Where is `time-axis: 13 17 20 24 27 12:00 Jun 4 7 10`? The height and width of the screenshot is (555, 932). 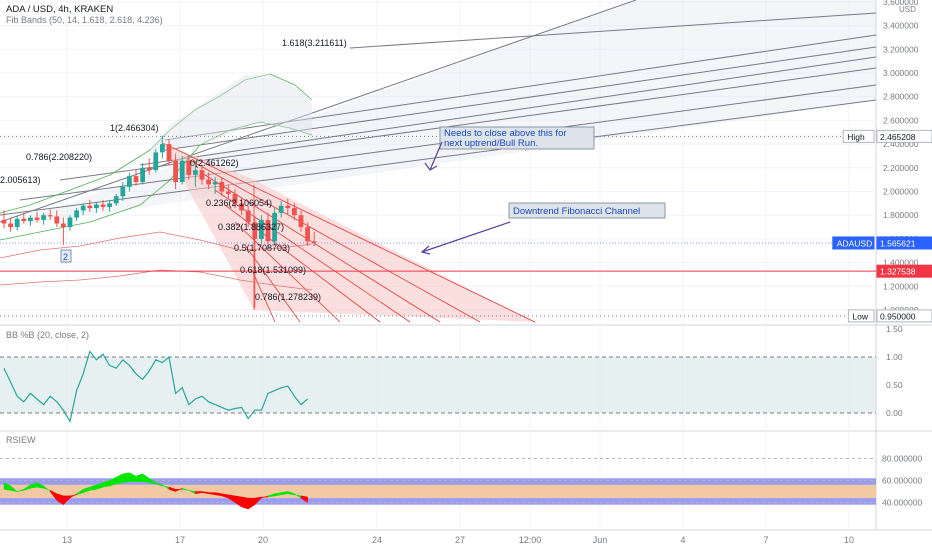 time-axis: 13 17 20 24 27 12:00 Jun 4 7 10 is located at coordinates (458, 540).